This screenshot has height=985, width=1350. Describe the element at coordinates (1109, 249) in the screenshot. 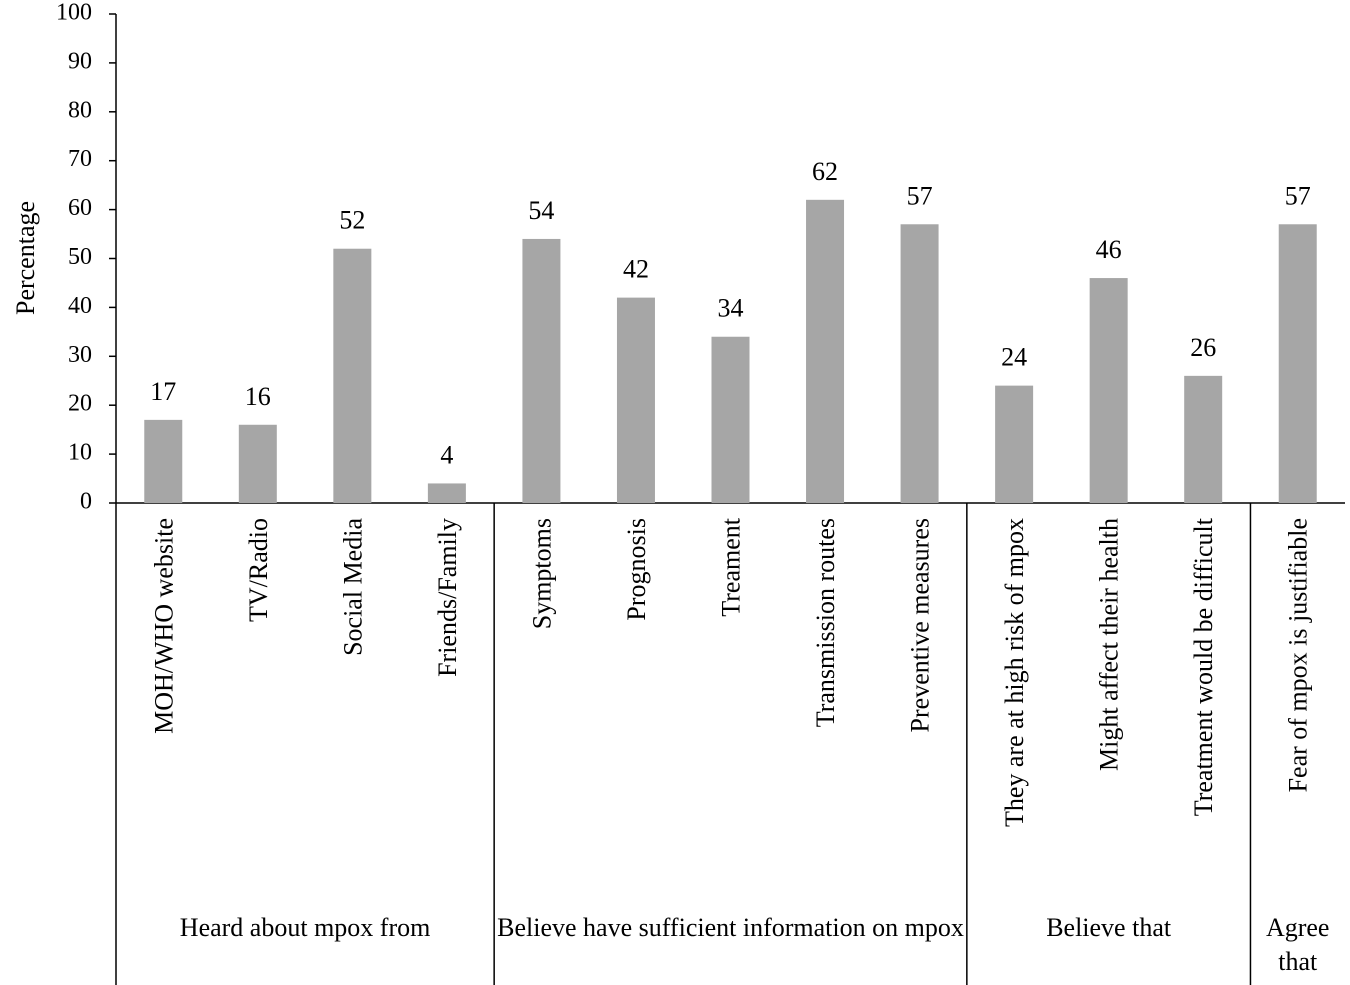

I see `value-label: 46` at that location.